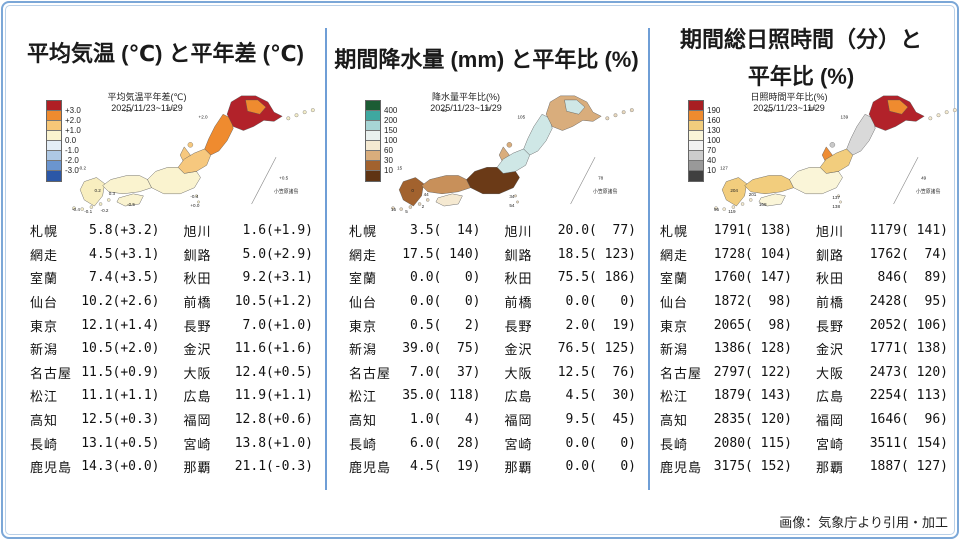 The height and width of the screenshot is (540, 960). Describe the element at coordinates (908, 349) in the screenshot. I see `value-cell: 1771( 138)` at that location.